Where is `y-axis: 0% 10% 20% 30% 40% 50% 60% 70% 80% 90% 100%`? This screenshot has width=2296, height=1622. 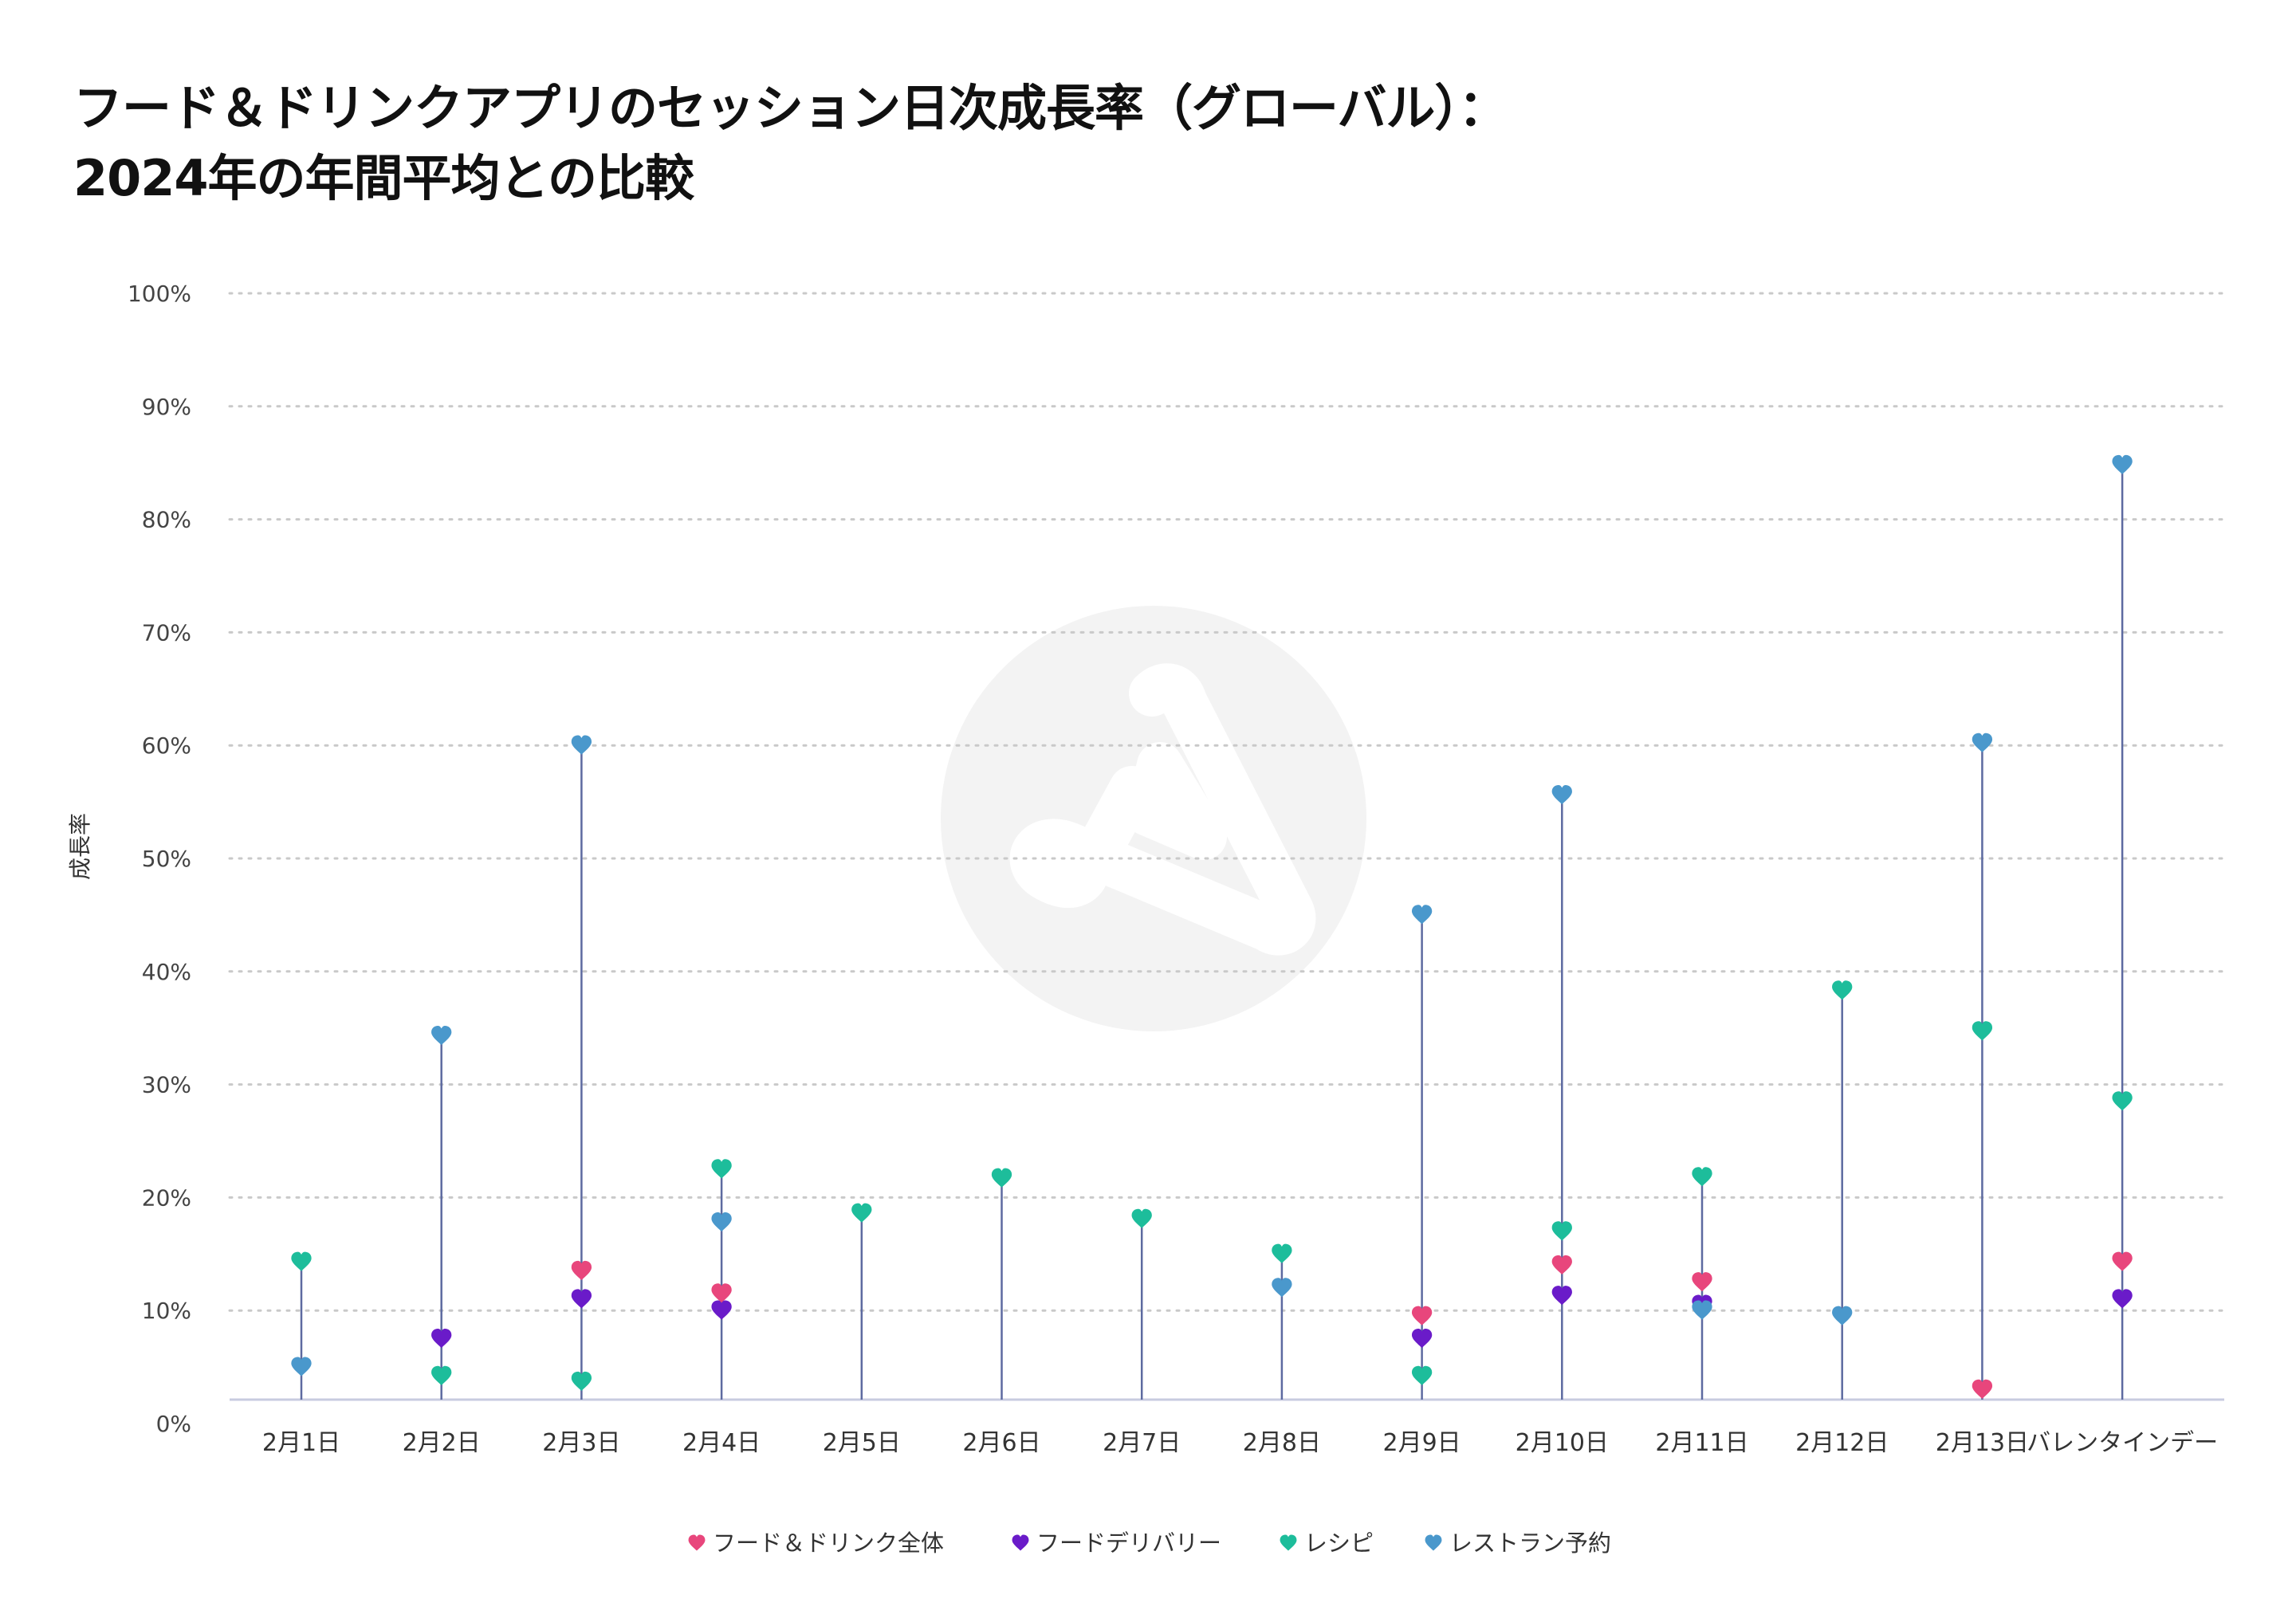
y-axis: 0% 10% 20% 30% 40% 50% 60% 70% 80% 90% 100% is located at coordinates (159, 859).